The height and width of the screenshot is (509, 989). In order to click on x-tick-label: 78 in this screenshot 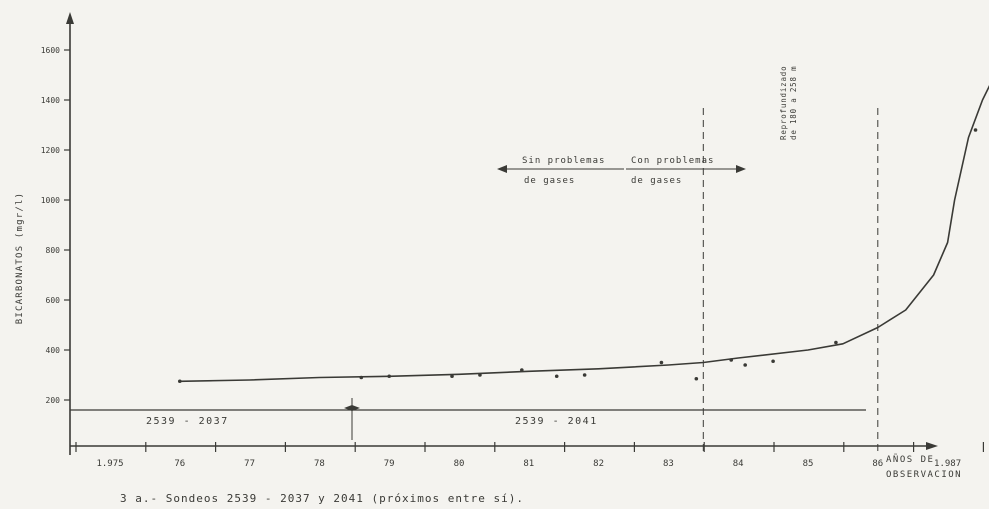, I will do `click(319, 464)`.